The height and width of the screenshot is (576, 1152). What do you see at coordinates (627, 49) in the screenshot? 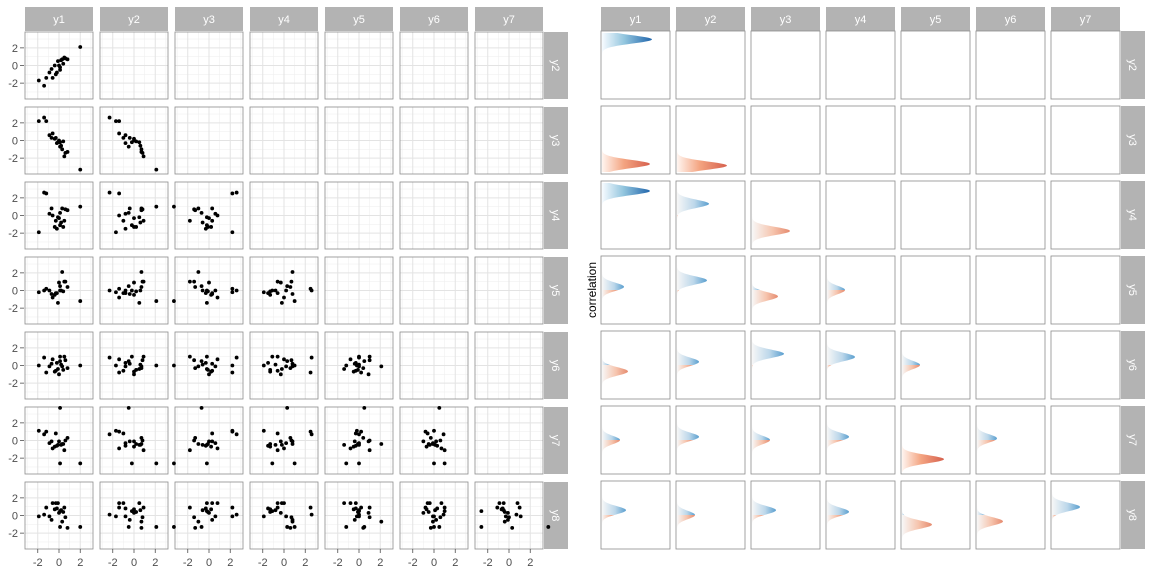
I see `correlation-density-y1-y2` at bounding box center [627, 49].